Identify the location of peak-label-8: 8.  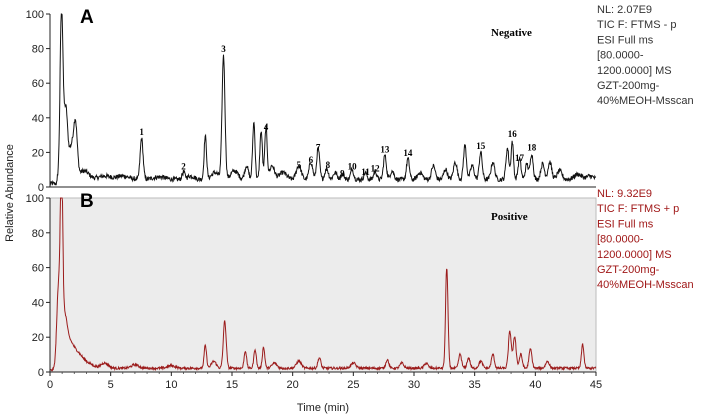
(328, 165).